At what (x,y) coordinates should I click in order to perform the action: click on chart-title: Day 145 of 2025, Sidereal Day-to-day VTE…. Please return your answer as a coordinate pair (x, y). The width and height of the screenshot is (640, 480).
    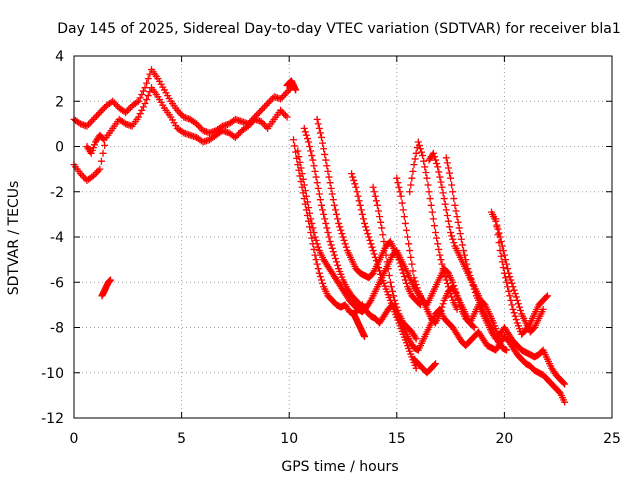
    Looking at the image, I should click on (338, 29).